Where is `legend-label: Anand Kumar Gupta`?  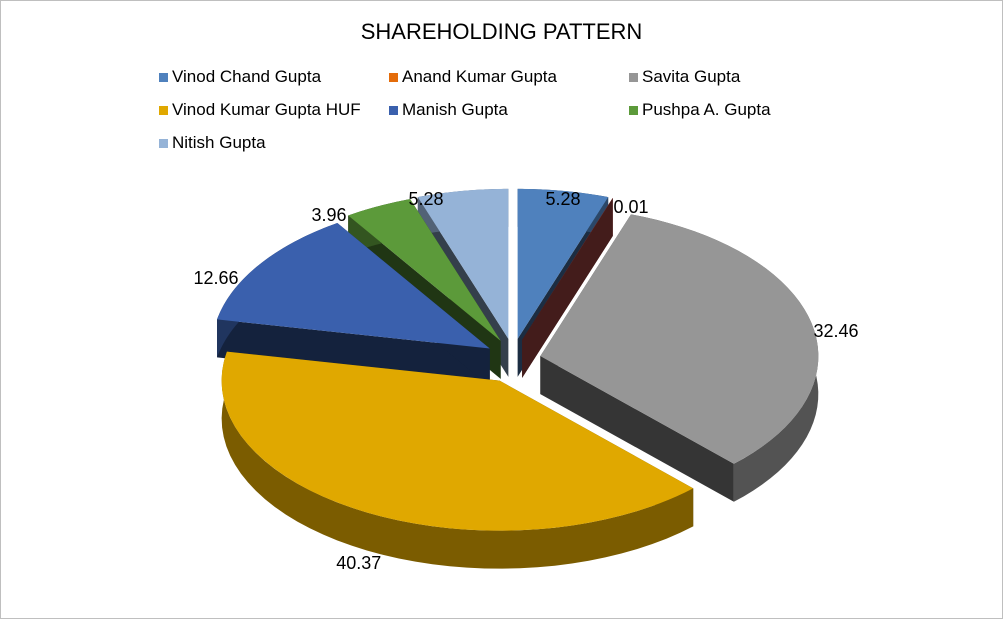
legend-label: Anand Kumar Gupta is located at coordinates (479, 76).